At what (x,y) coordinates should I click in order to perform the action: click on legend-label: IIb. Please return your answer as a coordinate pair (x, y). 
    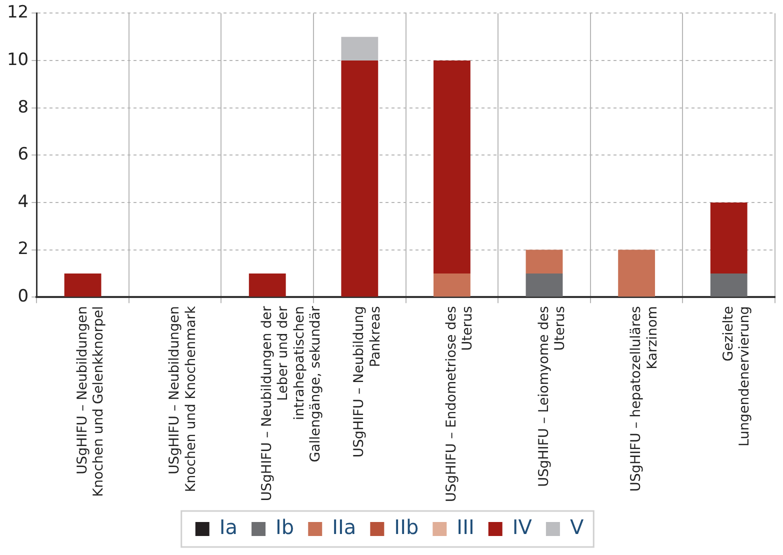
    Looking at the image, I should click on (406, 527).